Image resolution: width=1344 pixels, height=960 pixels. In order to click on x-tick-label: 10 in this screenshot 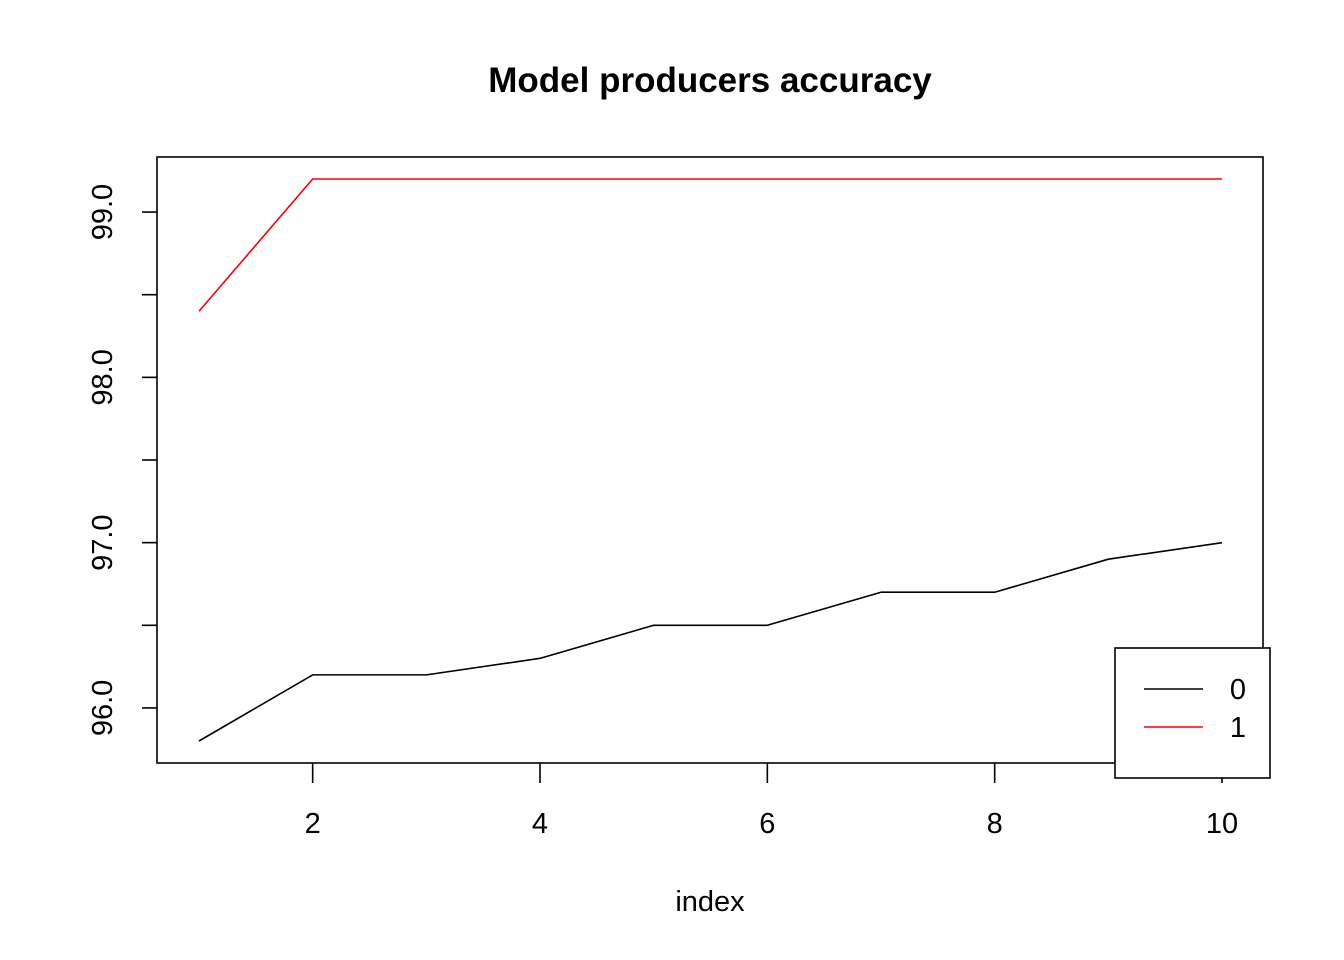, I will do `click(1222, 824)`.